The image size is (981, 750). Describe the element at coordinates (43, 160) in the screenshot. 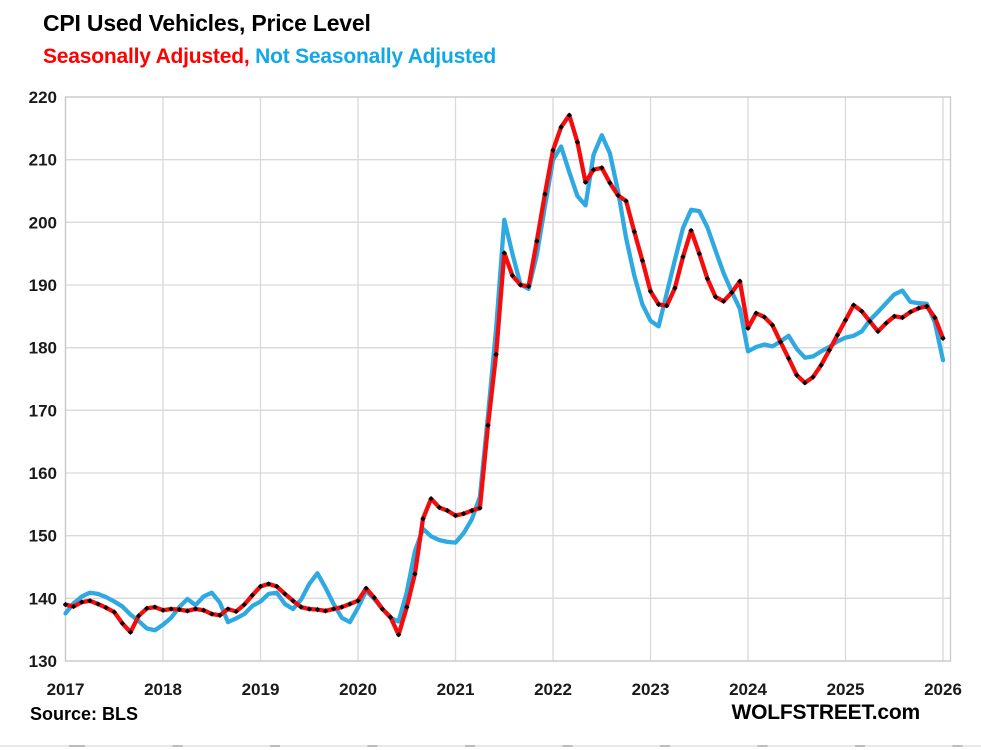

I see `y-tick-label: 210` at that location.